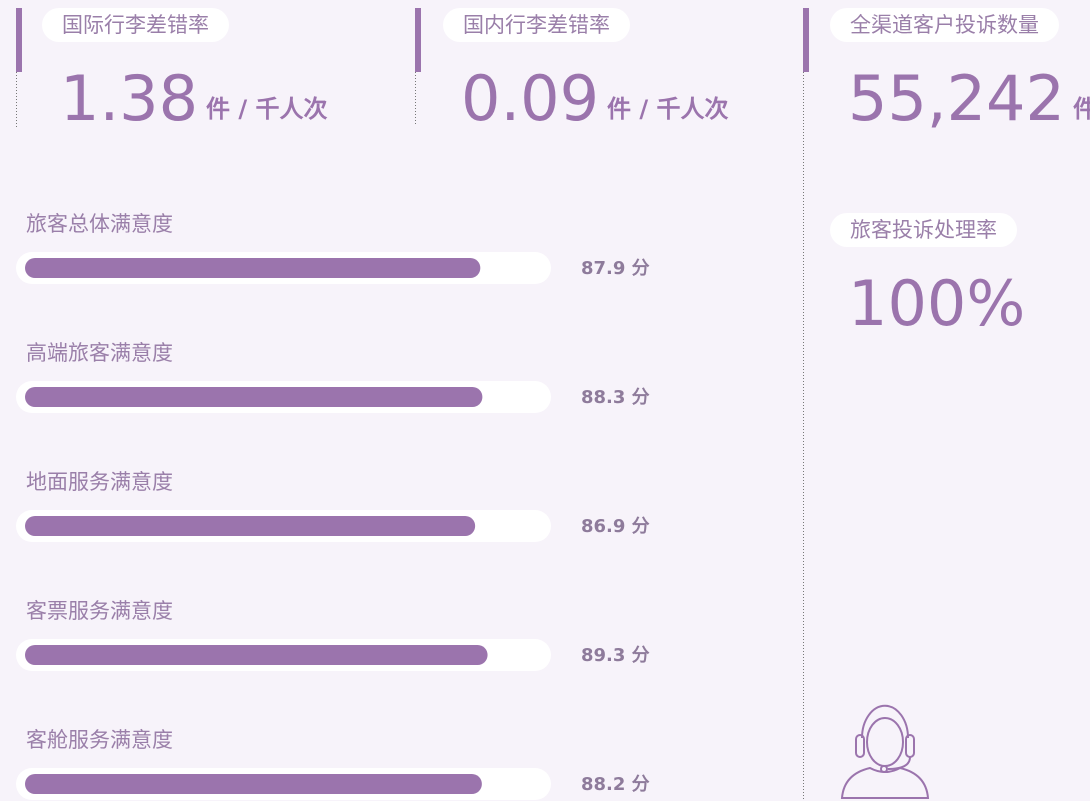 This screenshot has width=1090, height=801. I want to click on value-label: 88.3 分, so click(615, 397).